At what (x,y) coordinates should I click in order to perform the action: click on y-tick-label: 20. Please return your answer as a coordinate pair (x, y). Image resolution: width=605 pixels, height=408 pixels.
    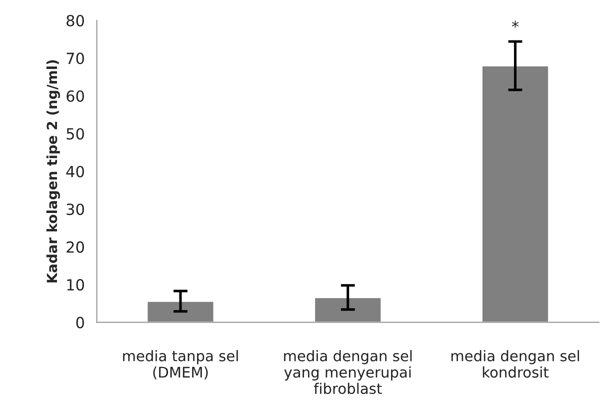
    Looking at the image, I should click on (75, 247).